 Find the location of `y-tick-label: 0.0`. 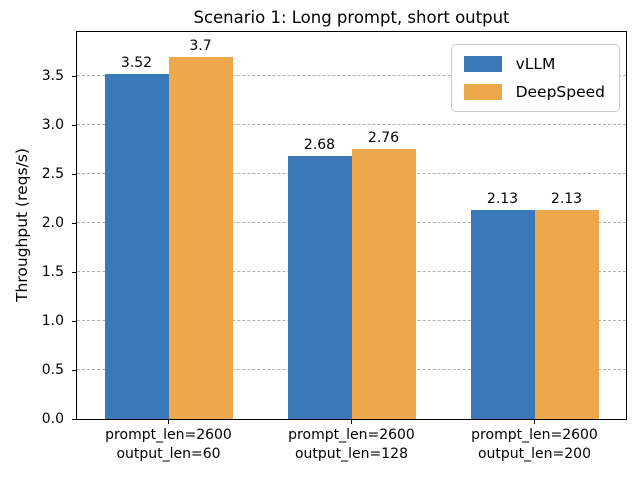

y-tick-label: 0.0 is located at coordinates (52, 419).